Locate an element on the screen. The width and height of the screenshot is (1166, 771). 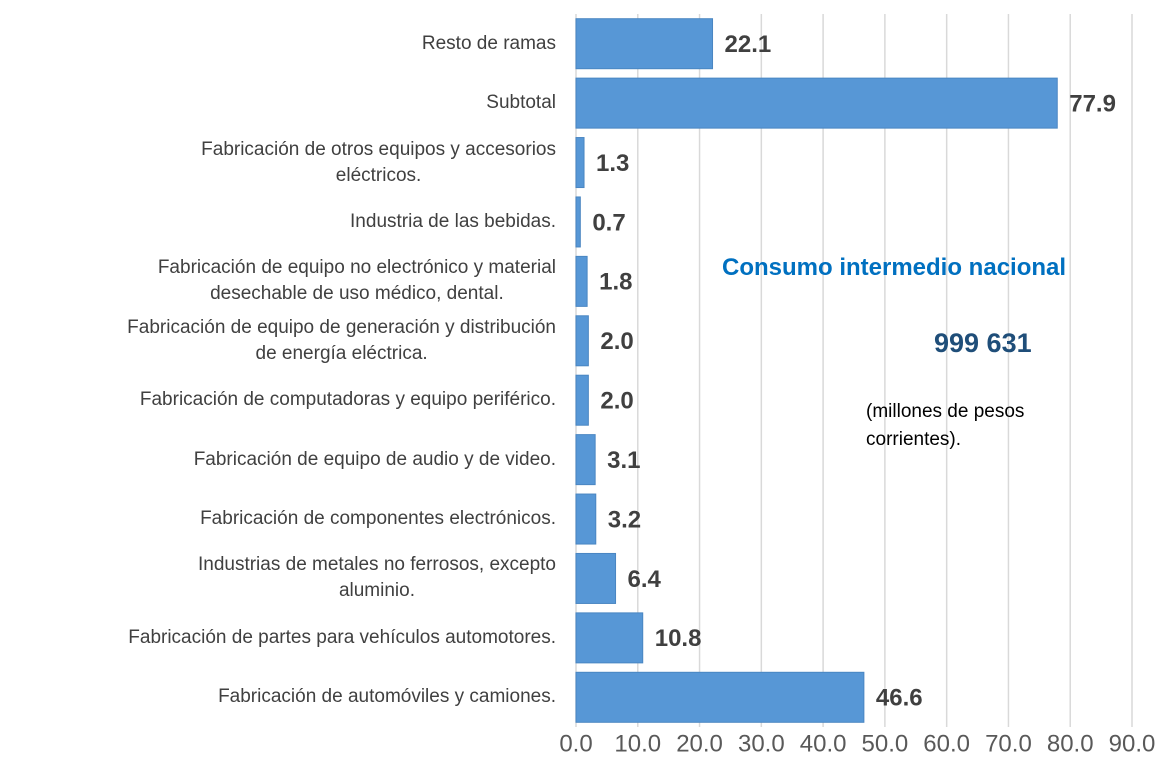
y-tick-label-box: Industria de las bebidas. is located at coordinates (453, 222).